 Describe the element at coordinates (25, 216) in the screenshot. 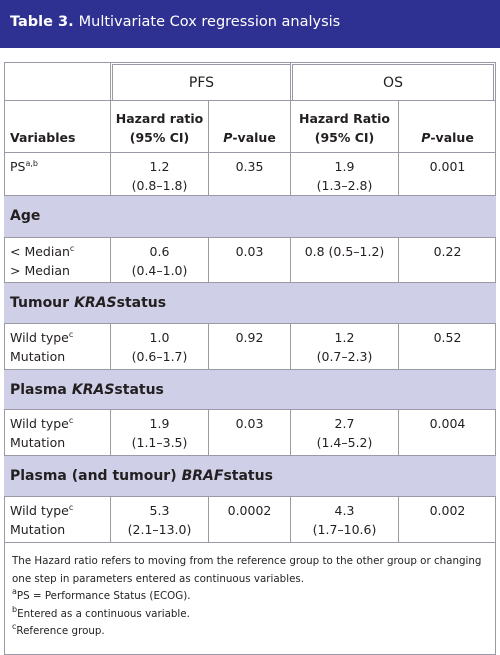

I see `section-text: Age` at that location.